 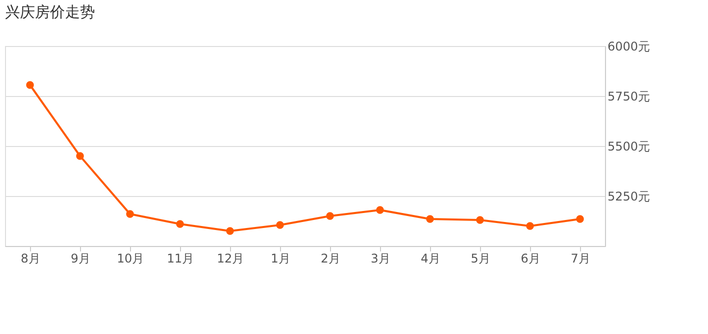 I want to click on y-tick-label: 6000元, so click(x=629, y=47).